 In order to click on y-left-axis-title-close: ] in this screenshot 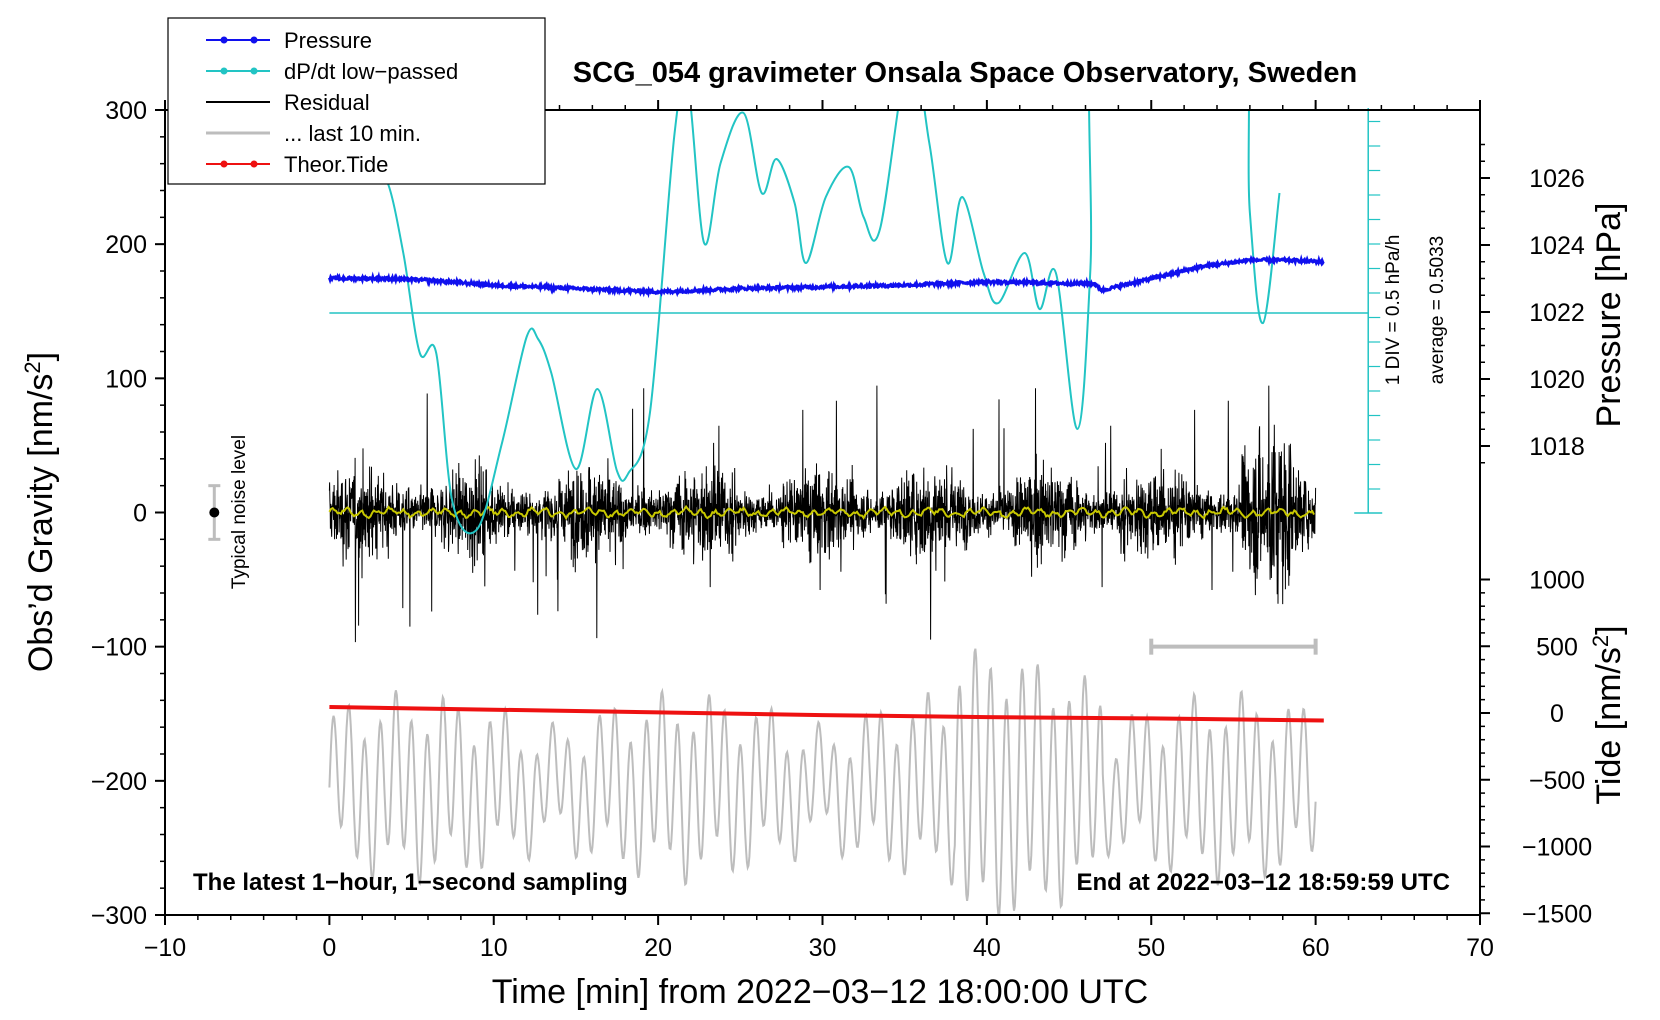, I will do `click(41, 356)`.